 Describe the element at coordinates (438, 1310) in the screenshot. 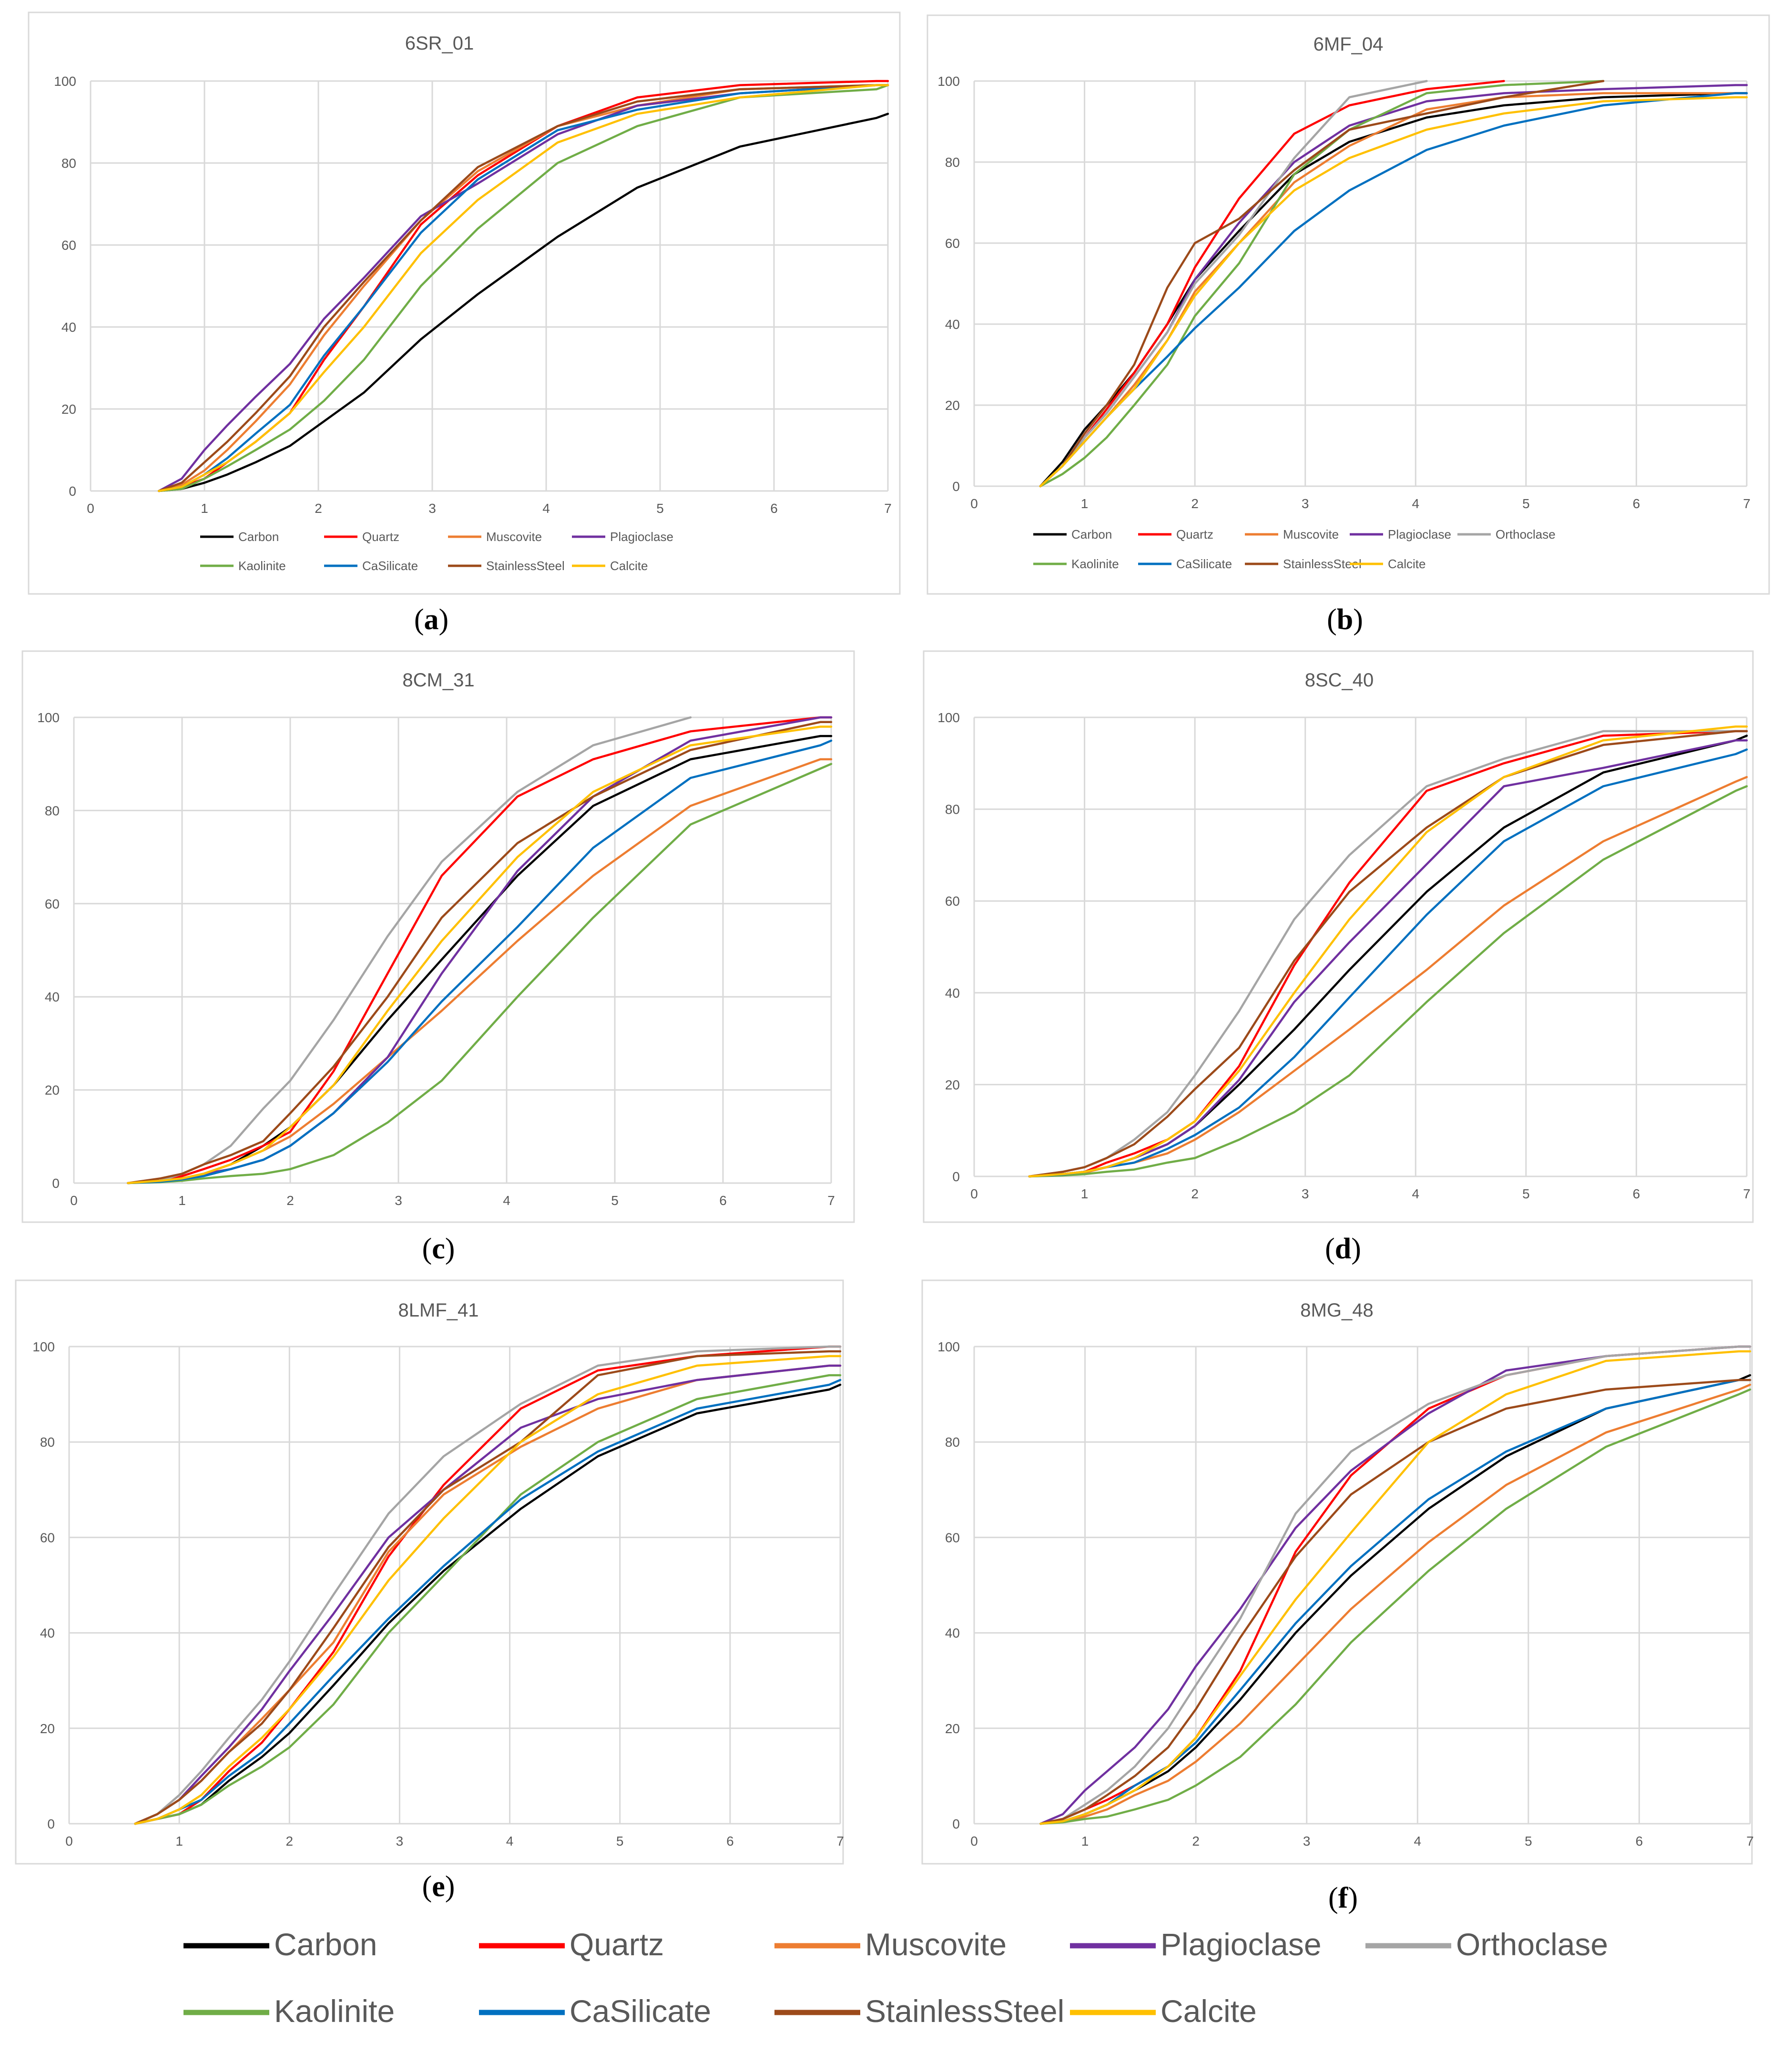

I see `chart-title-e: 8LMF_41` at that location.